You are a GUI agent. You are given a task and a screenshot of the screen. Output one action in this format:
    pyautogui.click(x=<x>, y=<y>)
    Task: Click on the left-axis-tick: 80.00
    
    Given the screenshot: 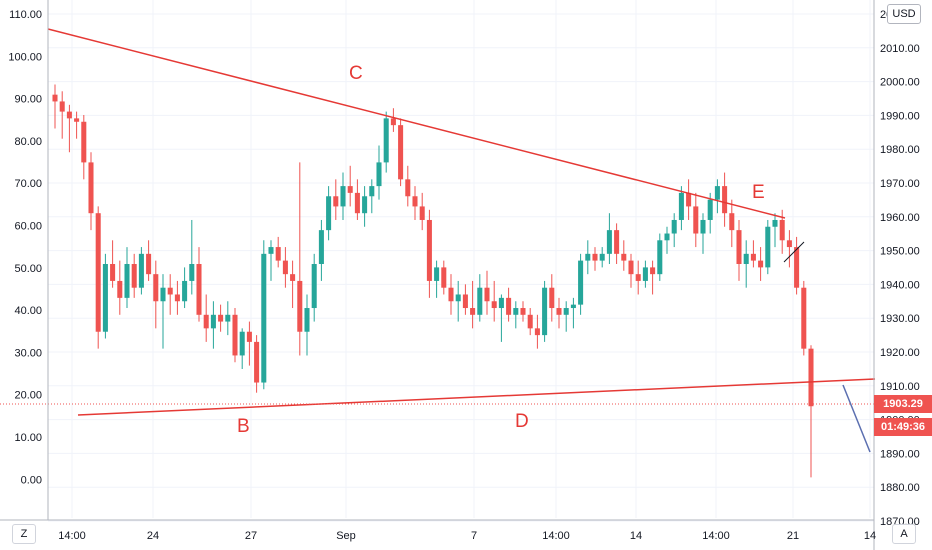 What is the action you would take?
    pyautogui.click(x=28, y=142)
    